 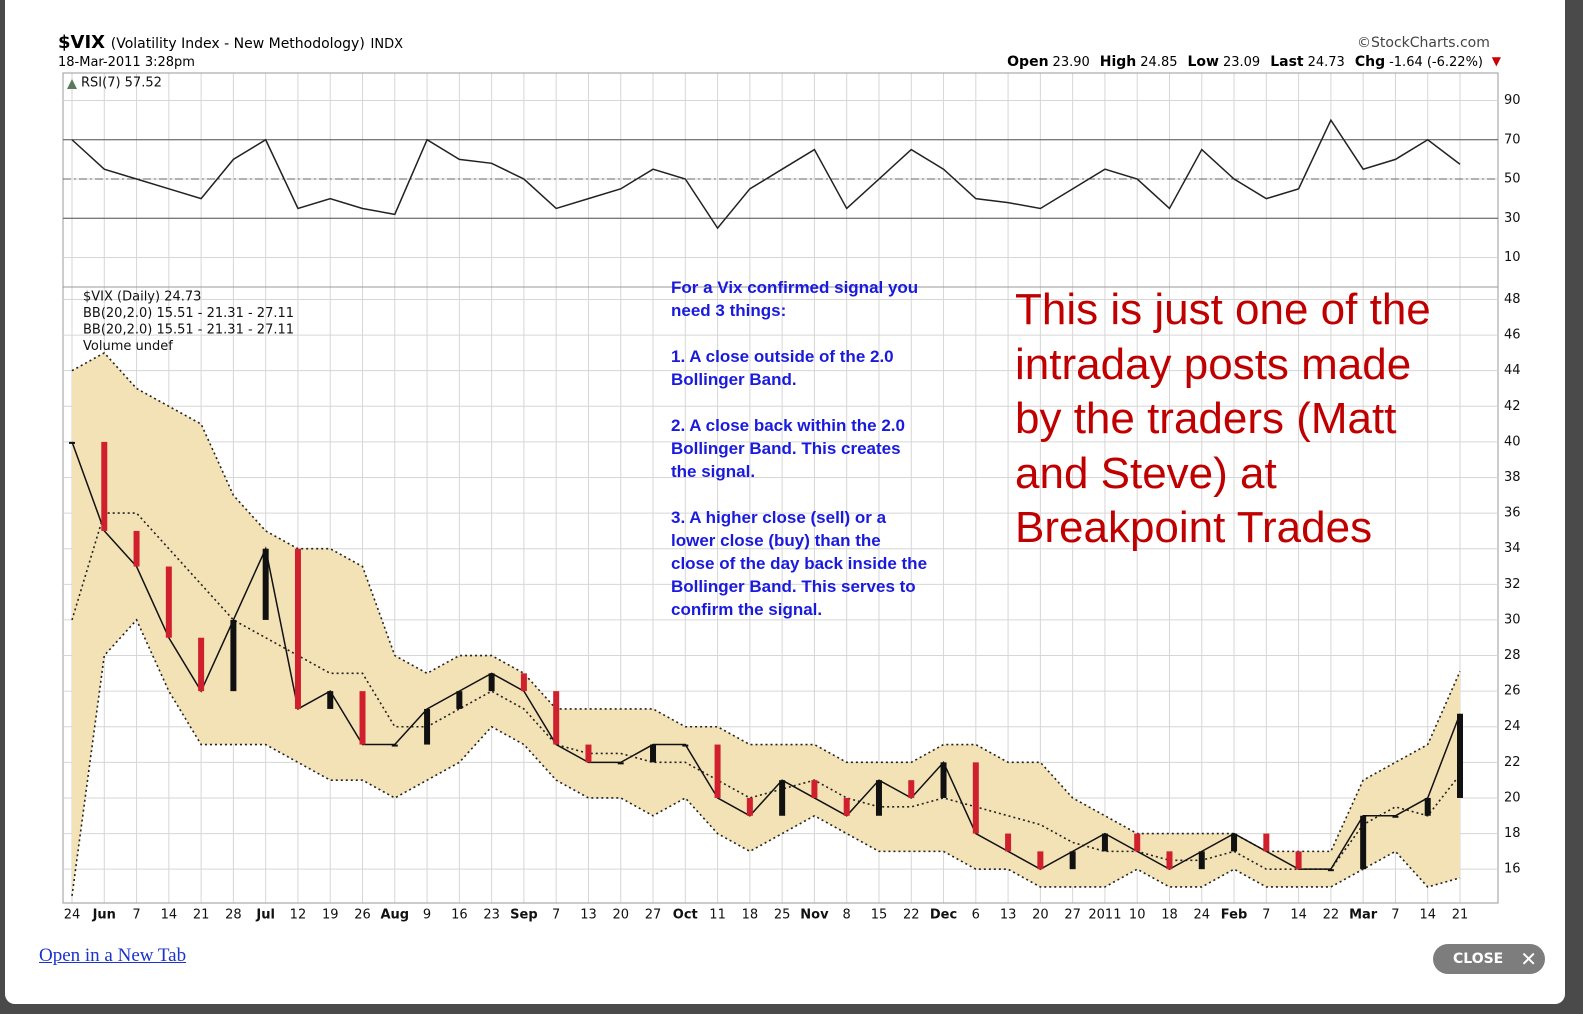 I want to click on x-tick-label: 24, so click(x=72, y=915).